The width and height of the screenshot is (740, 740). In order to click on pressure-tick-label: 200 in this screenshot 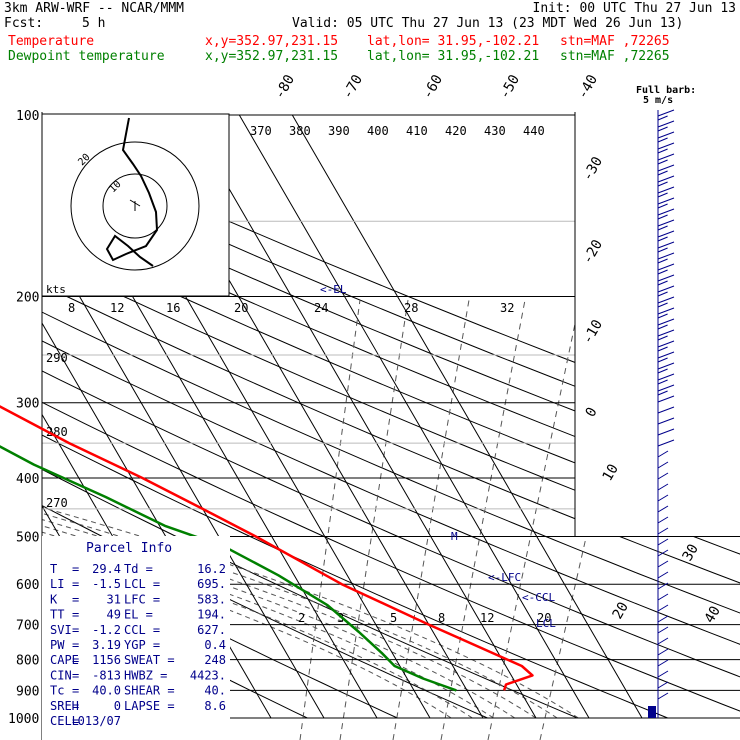, I will do `click(27, 298)`.